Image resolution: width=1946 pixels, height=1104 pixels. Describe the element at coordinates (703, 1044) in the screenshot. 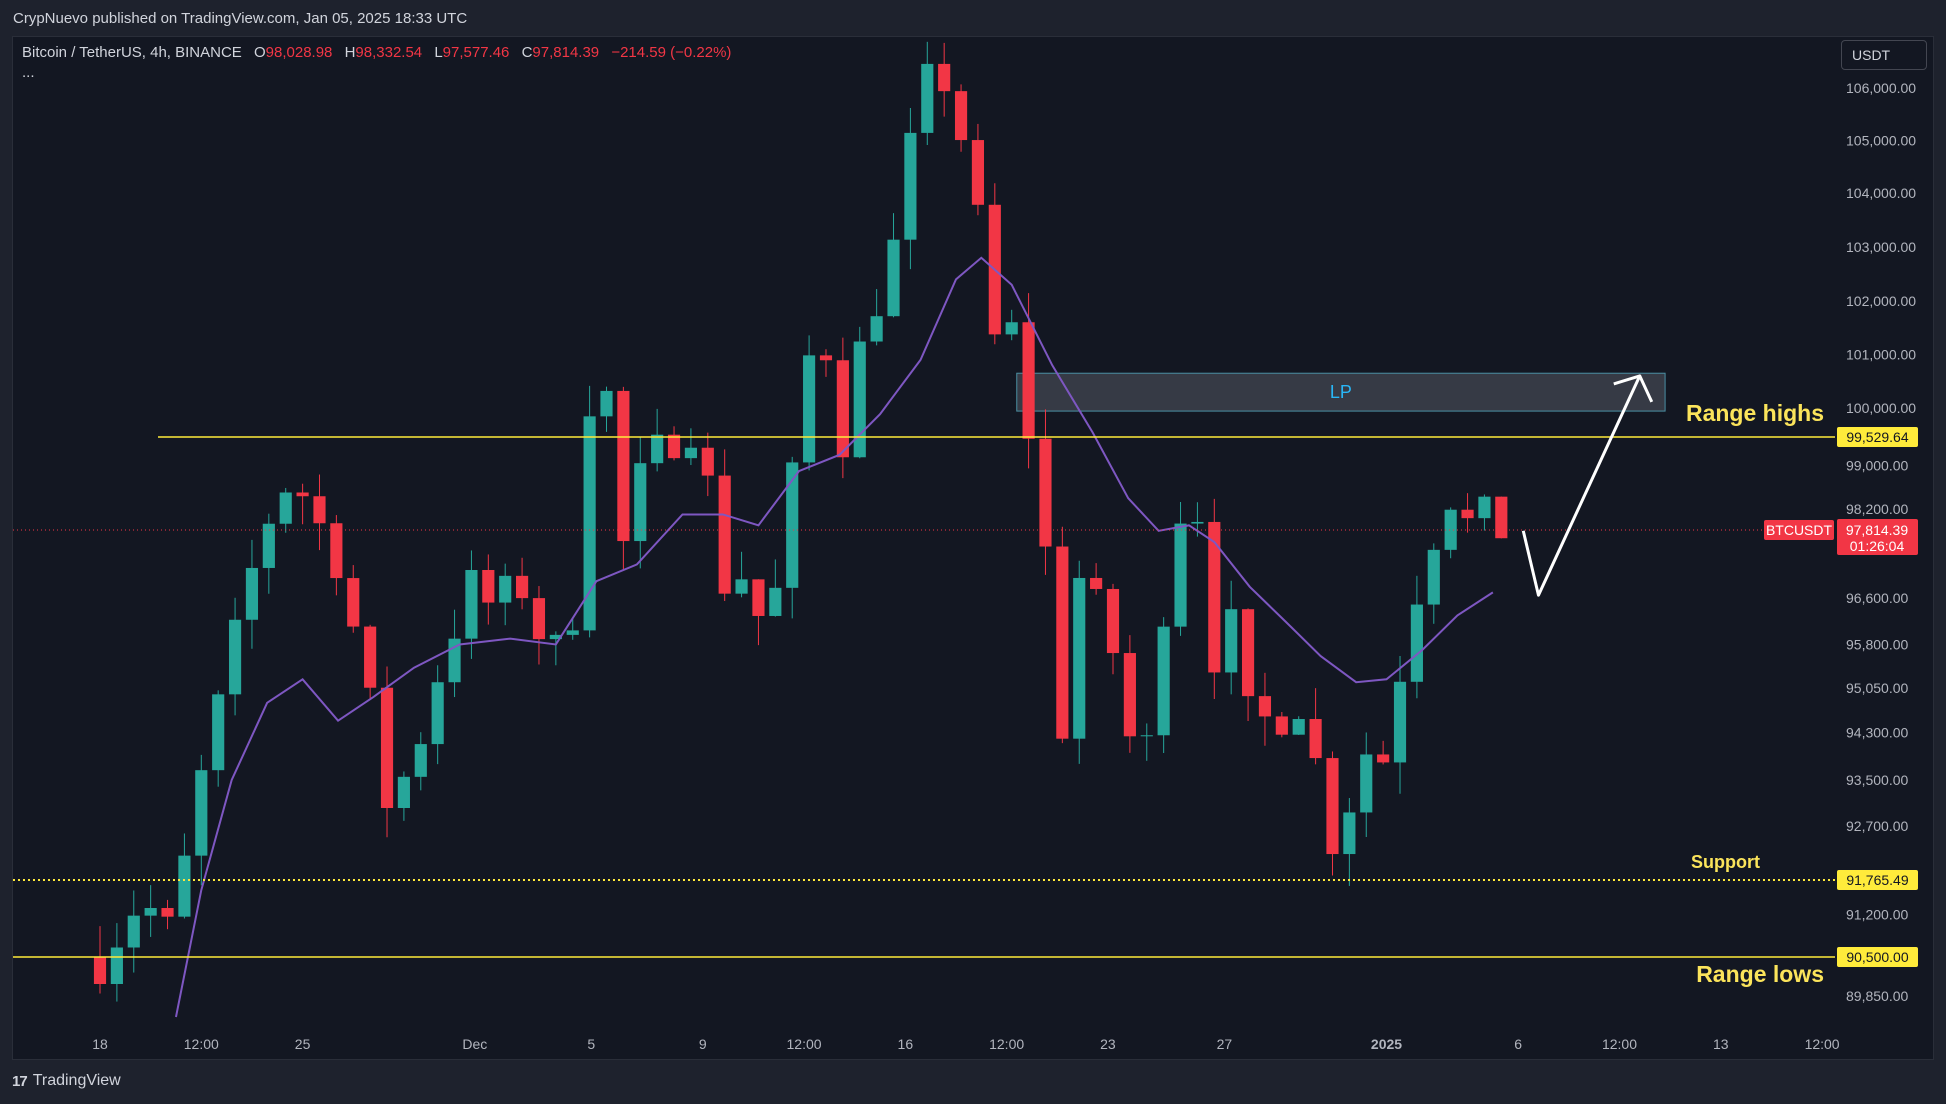

I see `time-tick-label: 9` at that location.